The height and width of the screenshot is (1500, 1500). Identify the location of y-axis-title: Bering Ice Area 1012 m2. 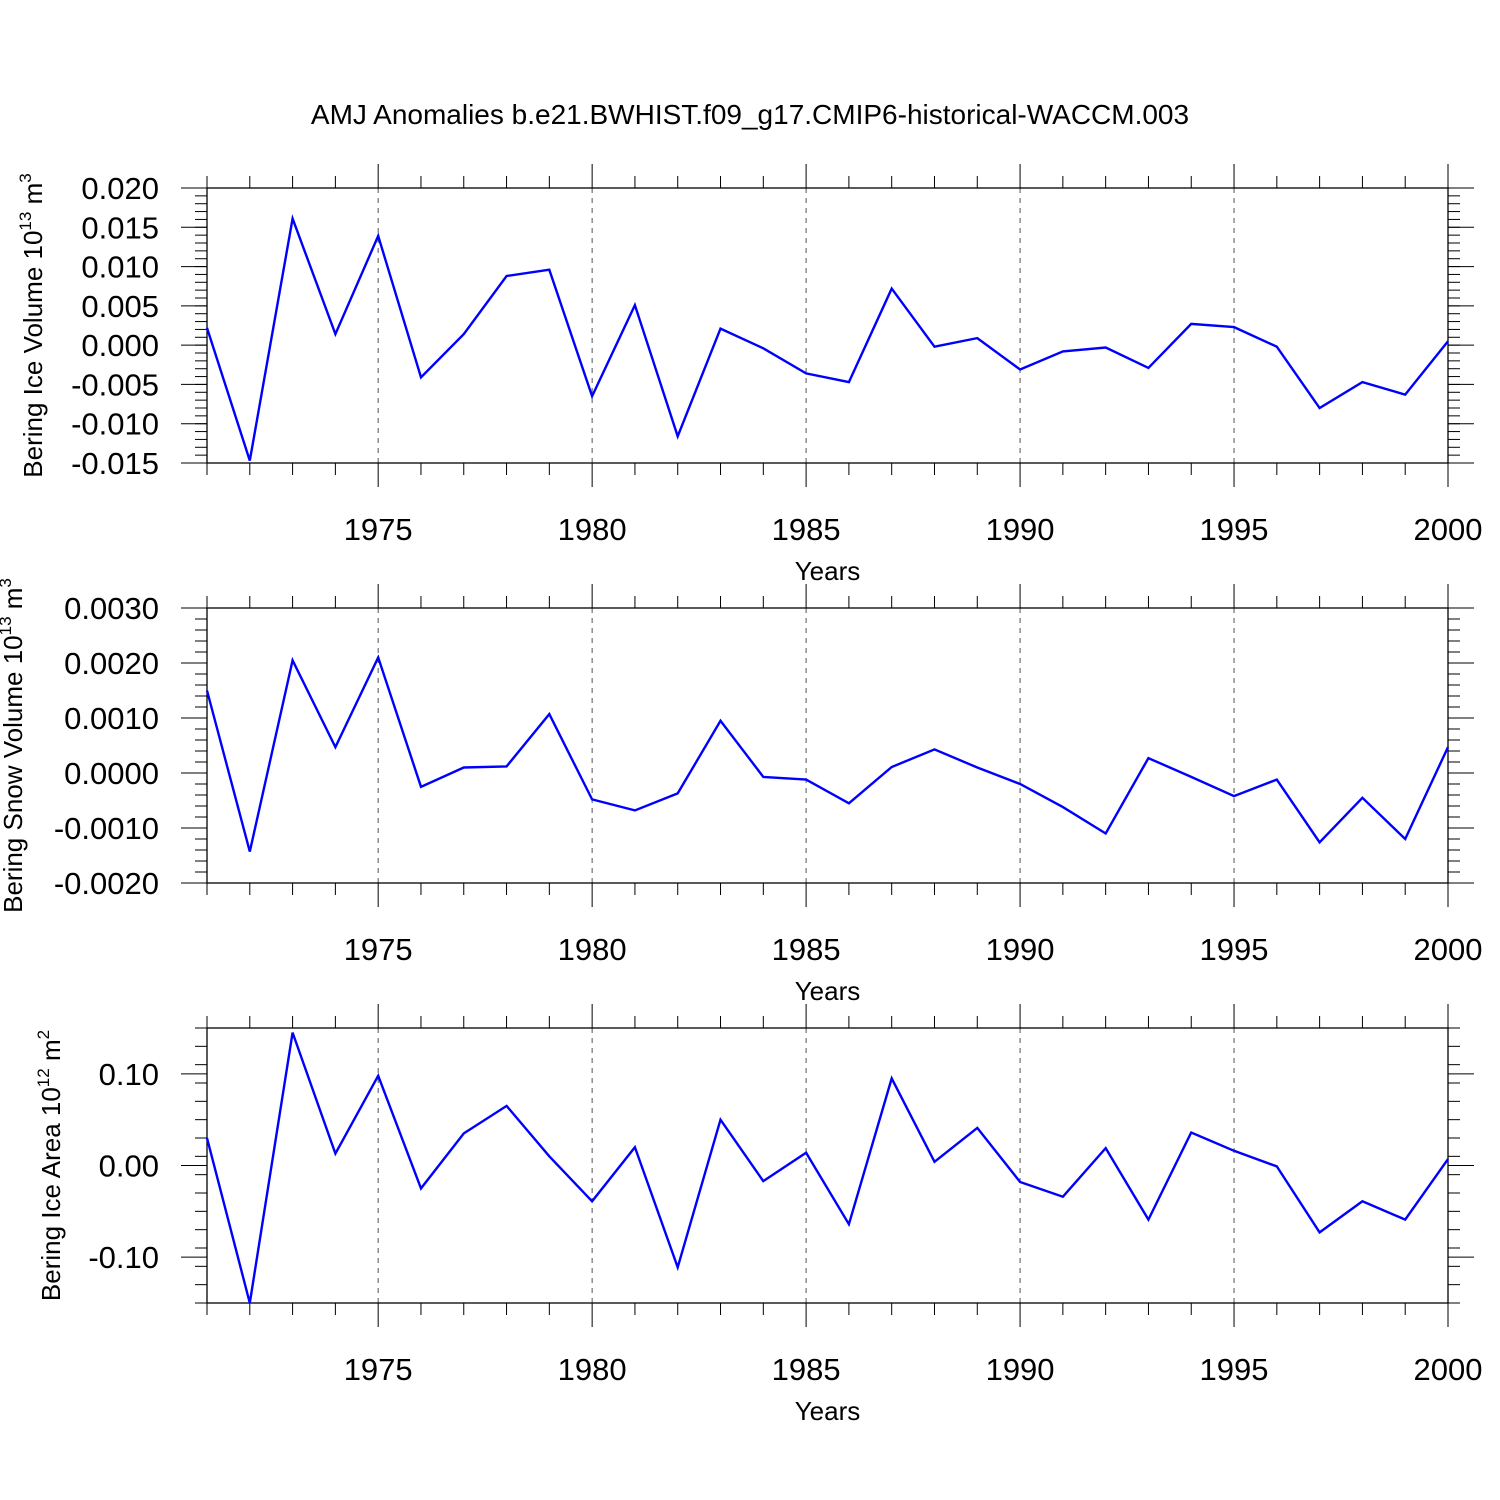
(50, 1165).